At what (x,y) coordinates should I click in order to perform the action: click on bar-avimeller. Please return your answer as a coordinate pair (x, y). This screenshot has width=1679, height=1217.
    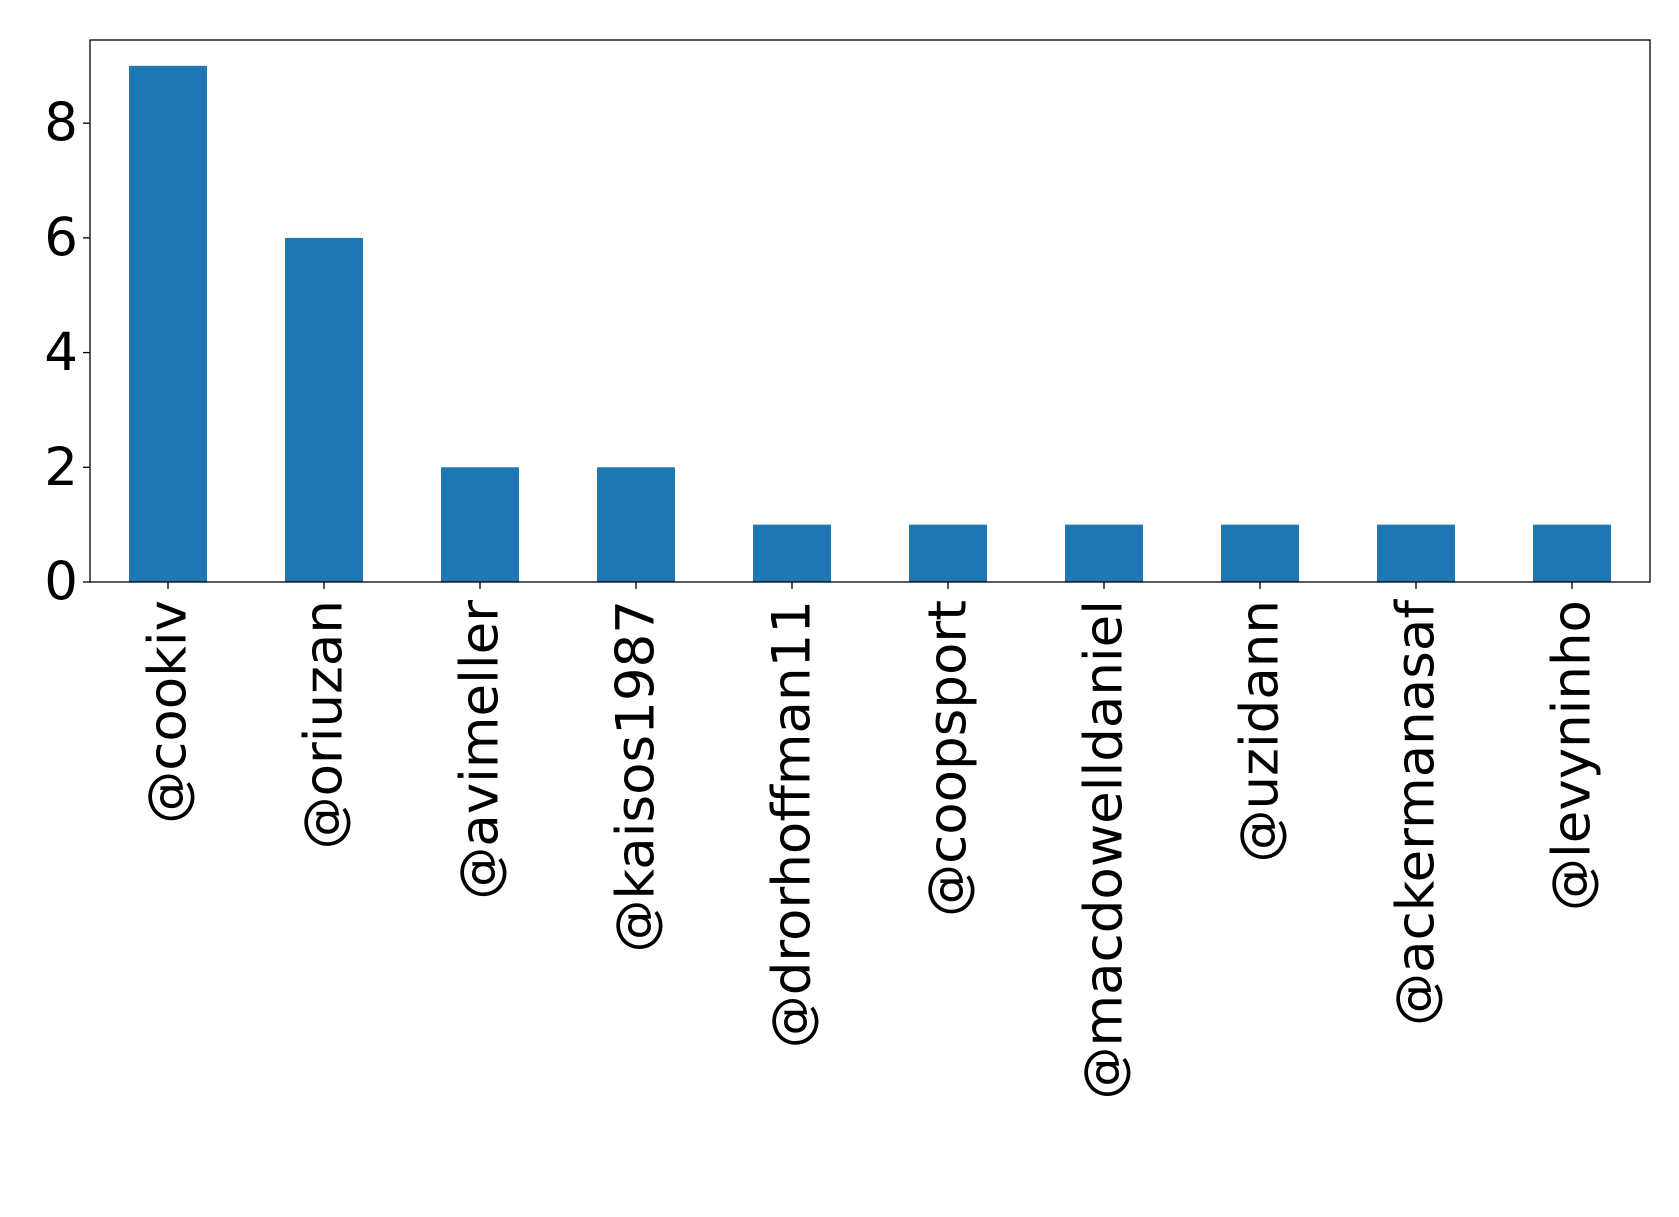
    Looking at the image, I should click on (480, 524).